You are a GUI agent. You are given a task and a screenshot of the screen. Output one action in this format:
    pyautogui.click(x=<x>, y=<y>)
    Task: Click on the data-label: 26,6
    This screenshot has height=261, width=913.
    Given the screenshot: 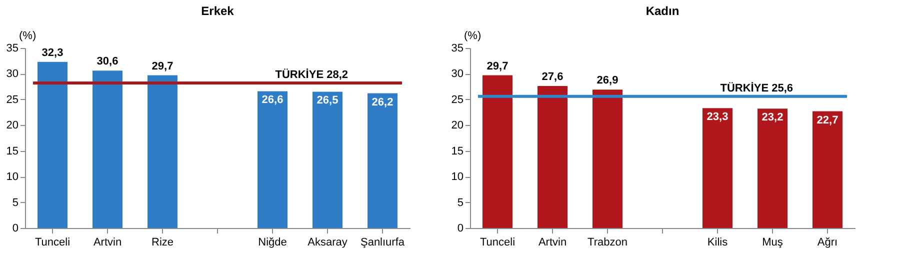 What is the action you would take?
    pyautogui.click(x=273, y=100)
    